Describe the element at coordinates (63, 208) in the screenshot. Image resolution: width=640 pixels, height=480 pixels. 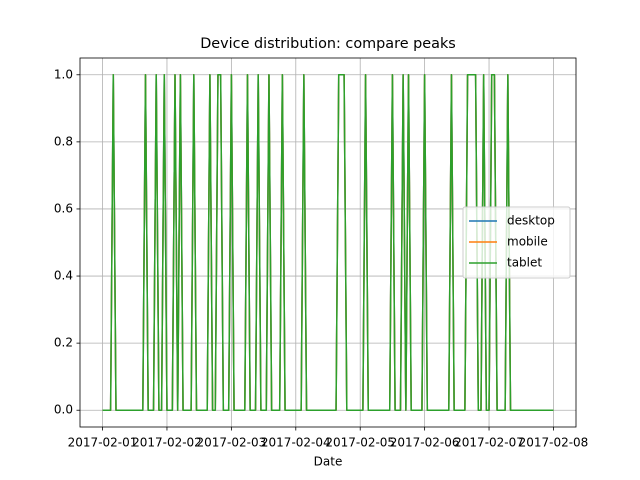
I see `y-tick-label: 0.6` at that location.